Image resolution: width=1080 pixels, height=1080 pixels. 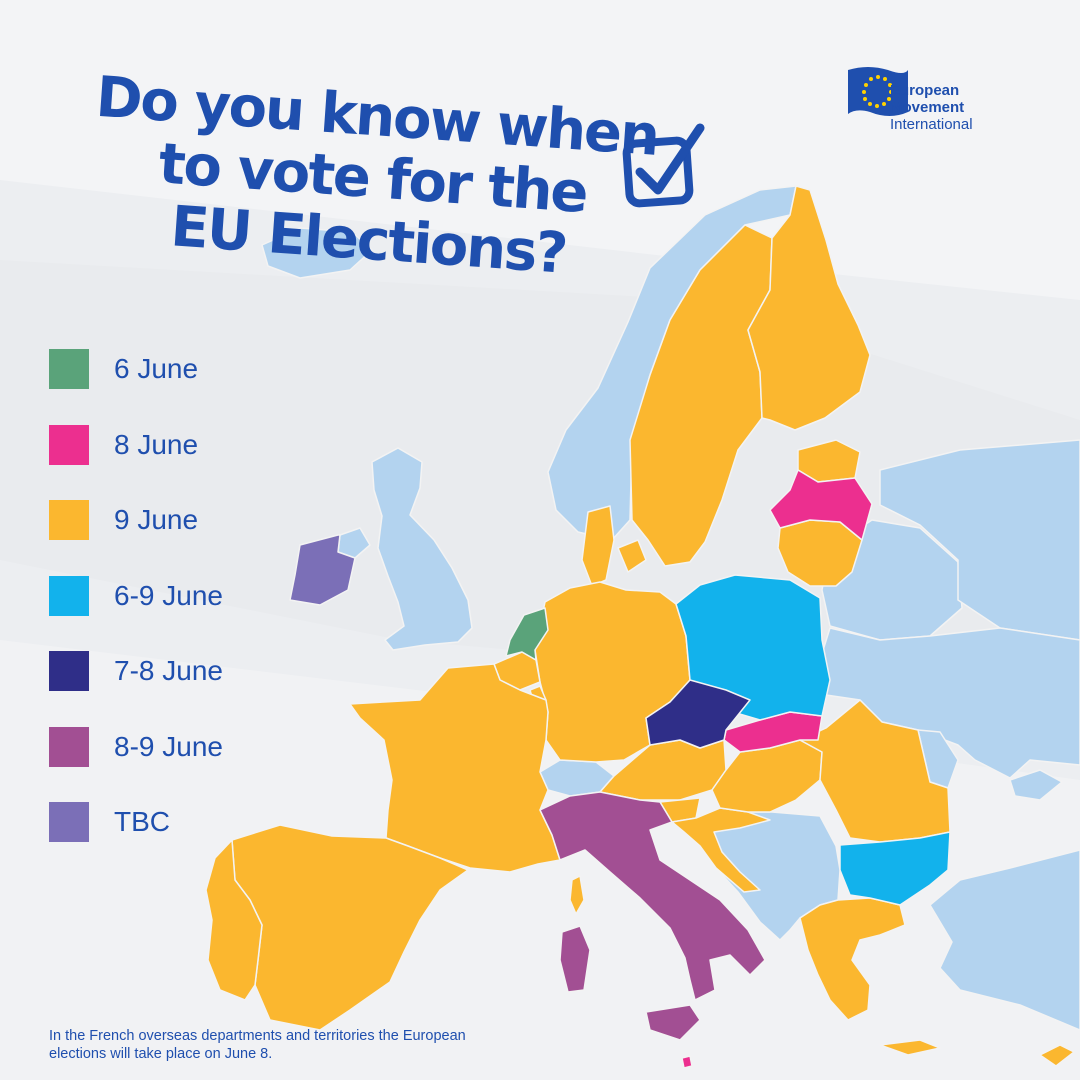 I want to click on country-sardinia, so click(x=575, y=959).